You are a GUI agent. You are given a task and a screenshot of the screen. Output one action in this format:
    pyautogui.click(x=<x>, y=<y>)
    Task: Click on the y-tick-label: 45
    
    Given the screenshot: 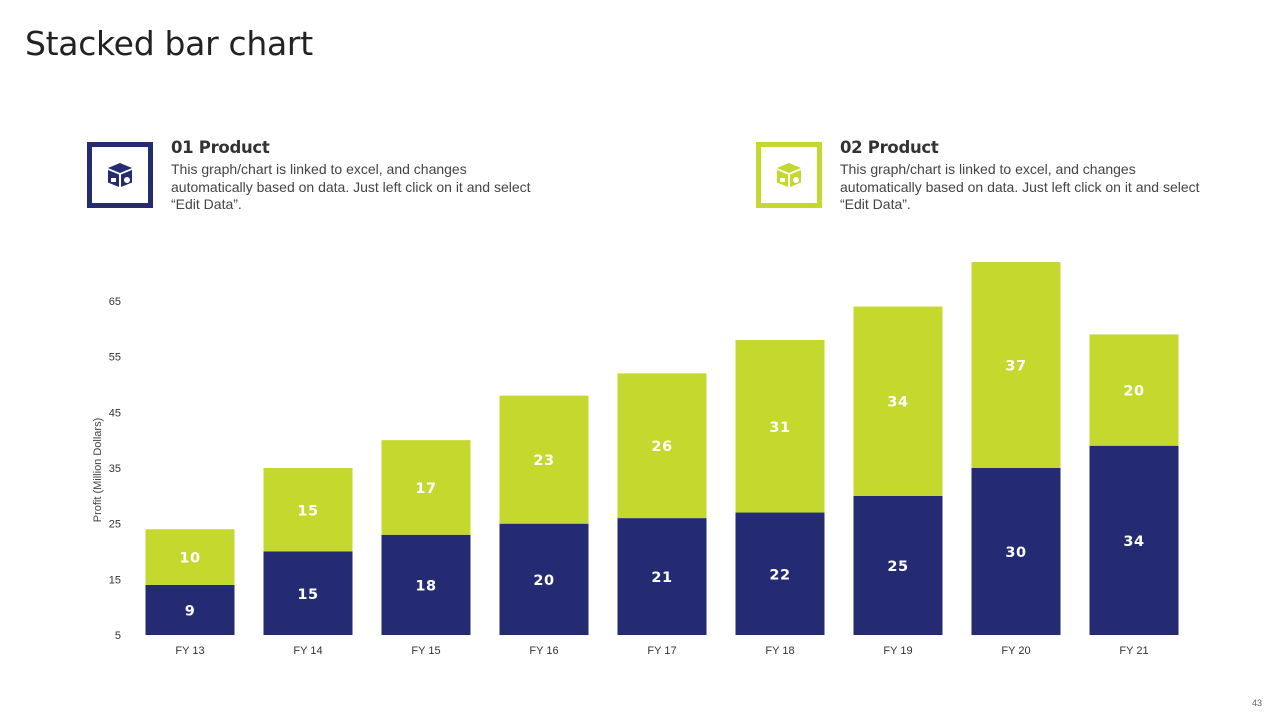 What is the action you would take?
    pyautogui.click(x=115, y=413)
    